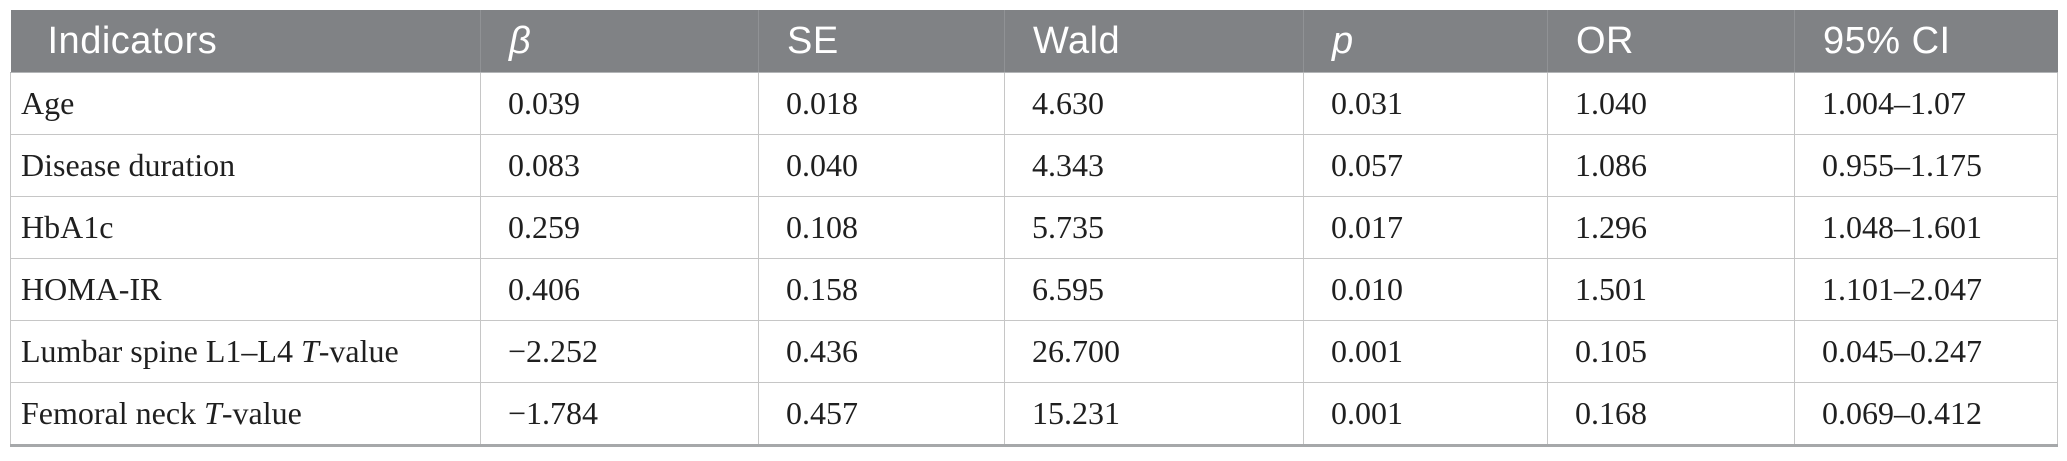 The width and height of the screenshot is (2067, 461). Describe the element at coordinates (245, 165) in the screenshot. I see `cell-indicator: Disease duration` at that location.